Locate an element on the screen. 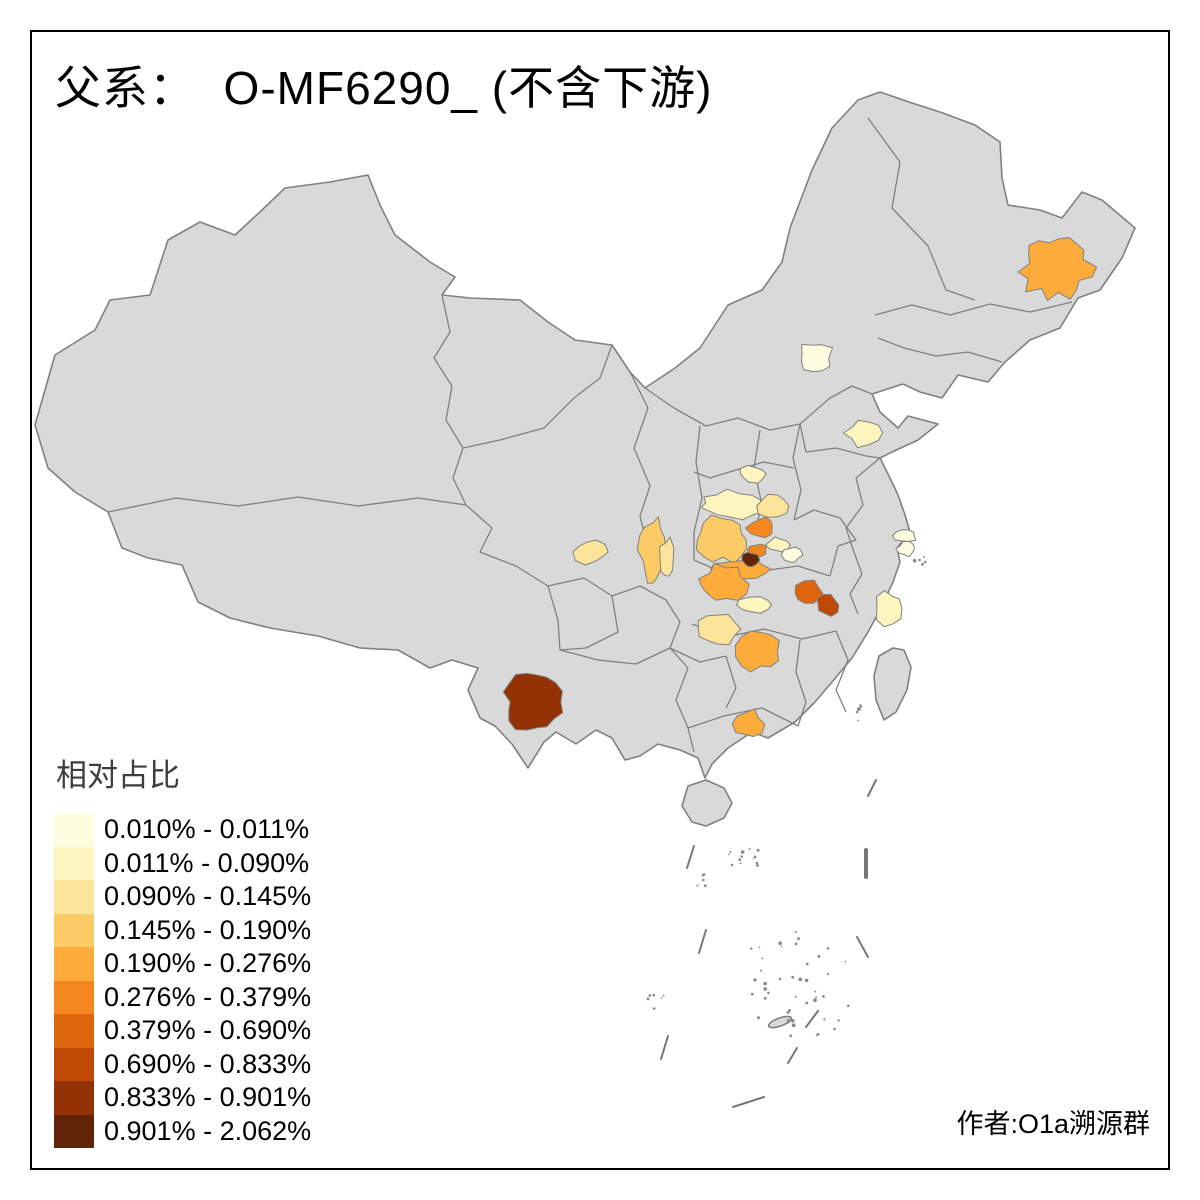 This screenshot has width=1200, height=1200. legend-range-label: 0.011% - 0.090% is located at coordinates (207, 862).